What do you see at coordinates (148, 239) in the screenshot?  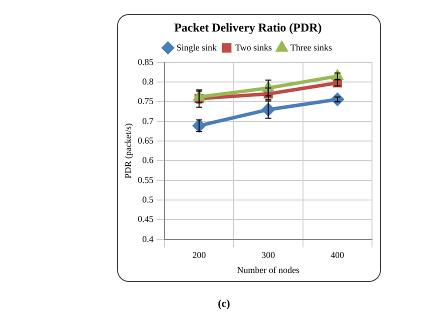 I see `y-tick-label: 0.4` at bounding box center [148, 239].